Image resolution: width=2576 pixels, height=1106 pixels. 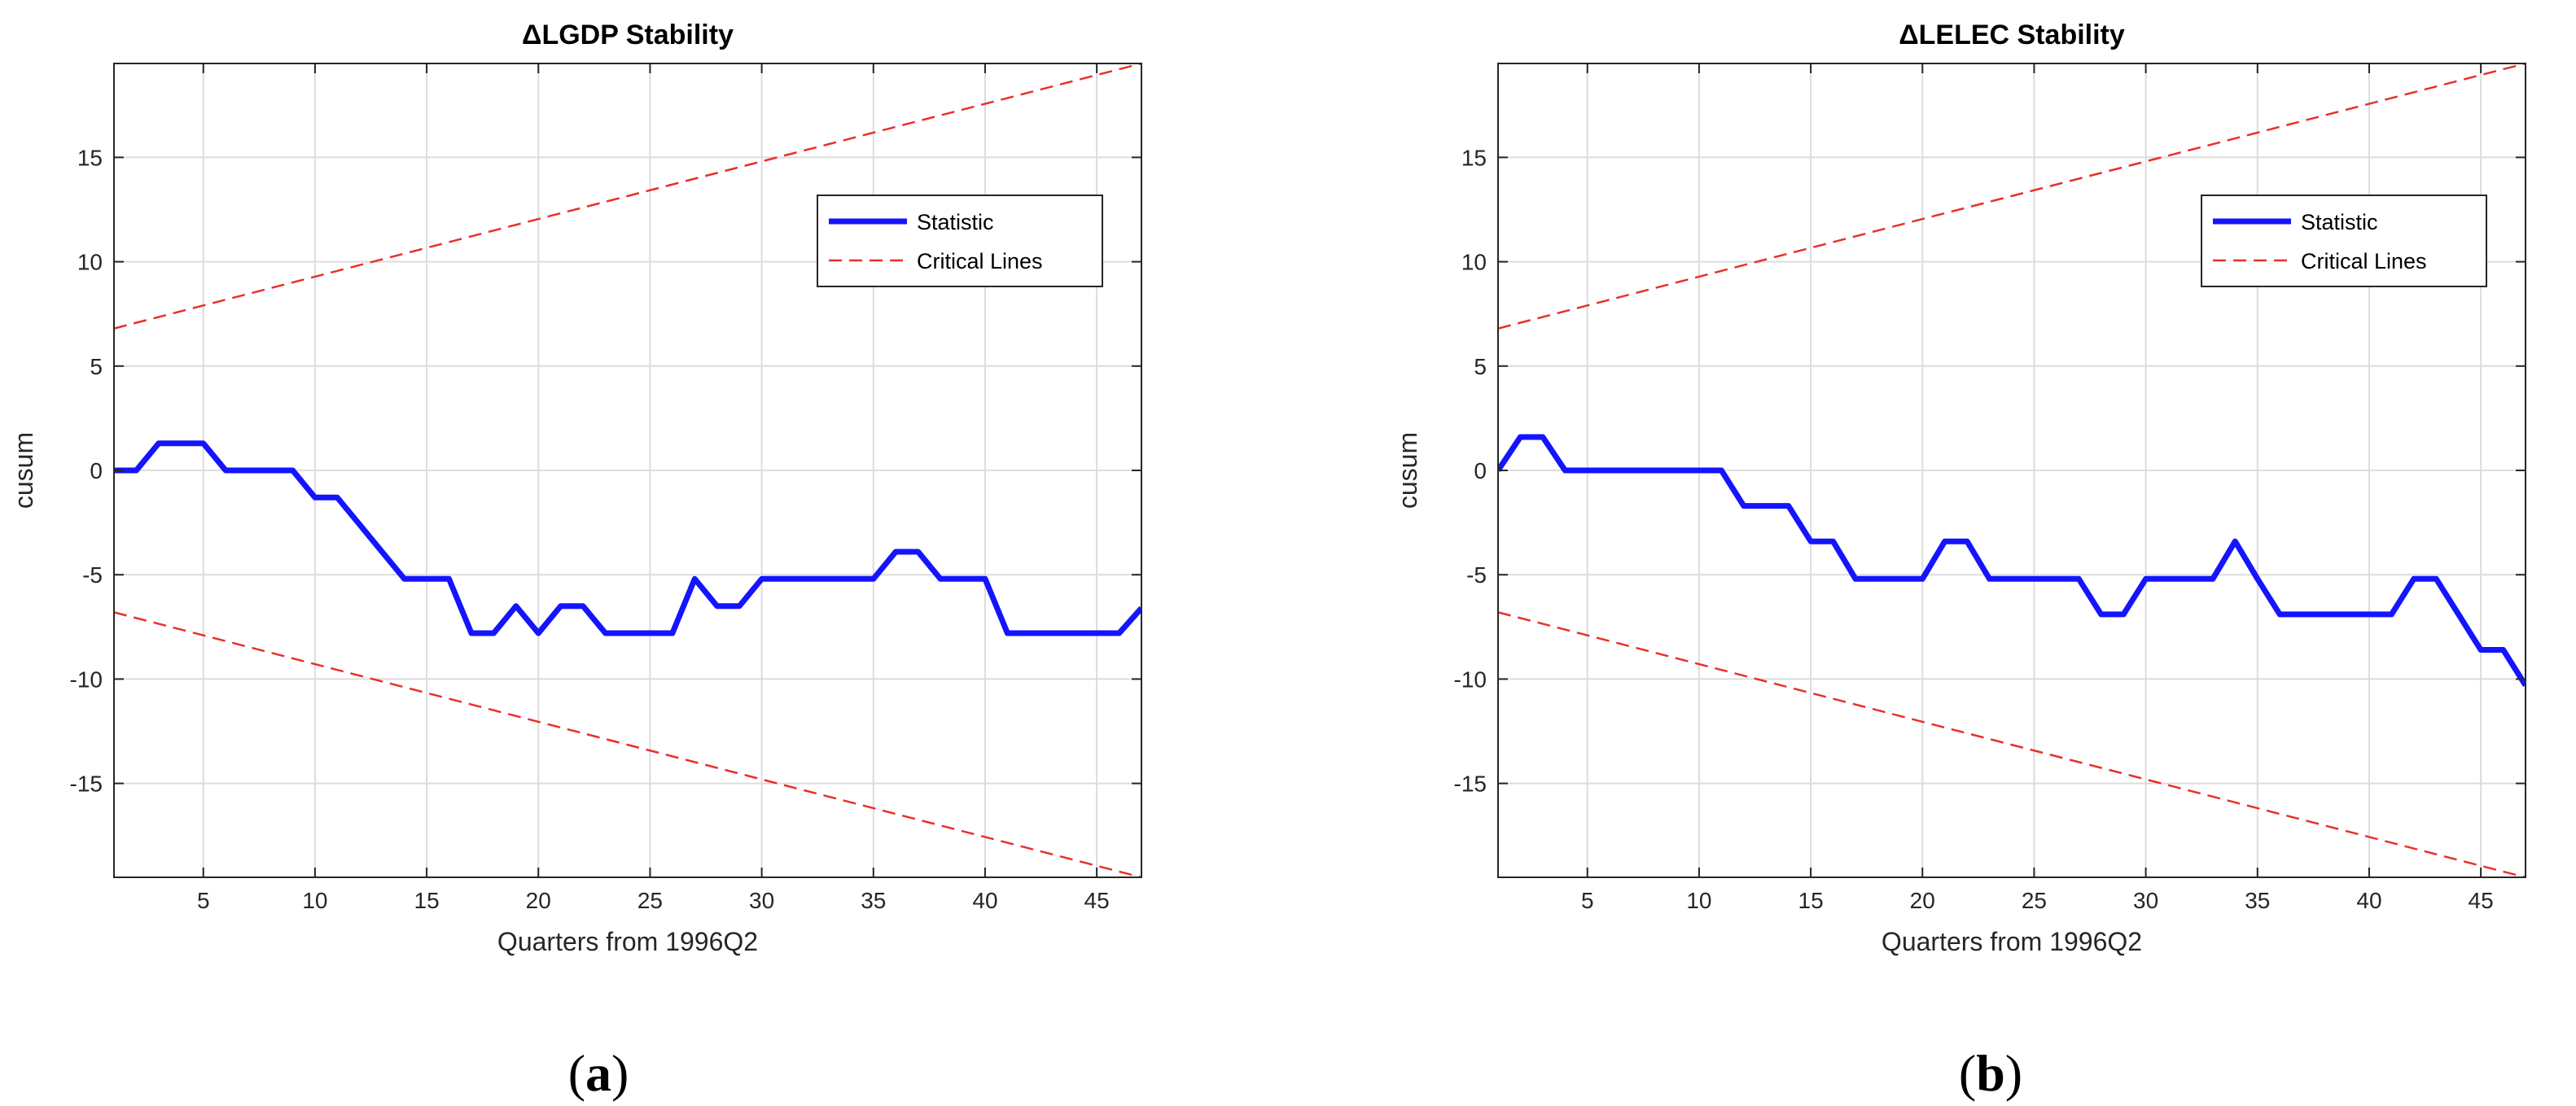 I want to click on chart-title: ΔLGDP Stability, so click(x=628, y=35).